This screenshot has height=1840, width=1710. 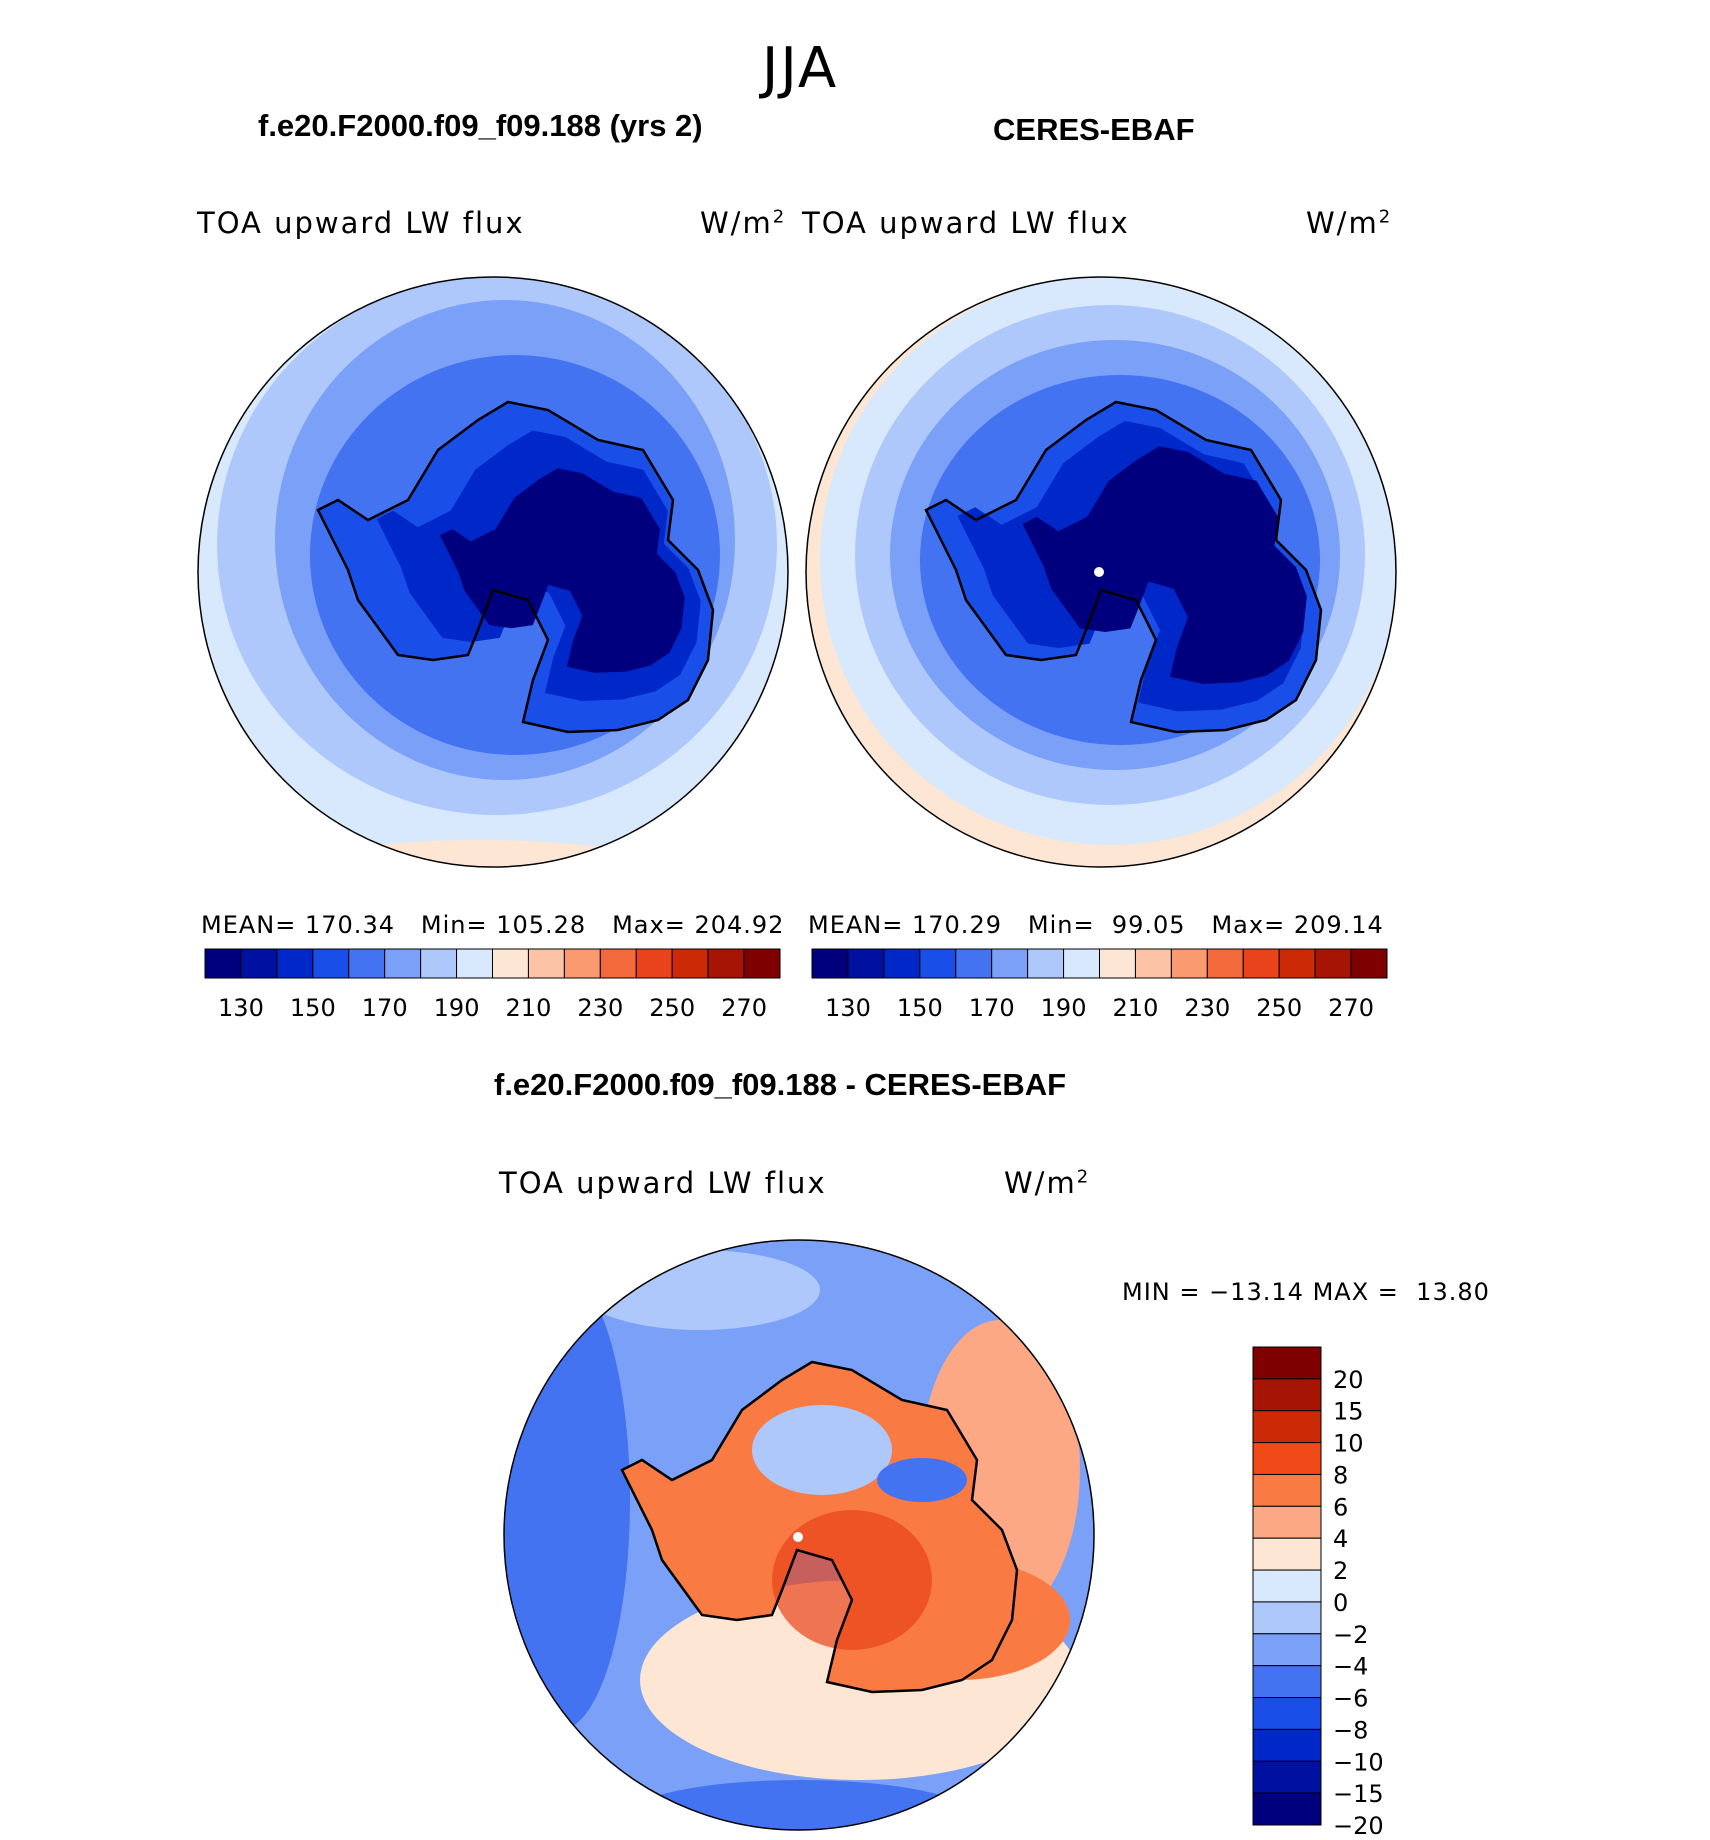 What do you see at coordinates (663, 1183) in the screenshot?
I see `diff-field-label: TOA upward LW flux` at bounding box center [663, 1183].